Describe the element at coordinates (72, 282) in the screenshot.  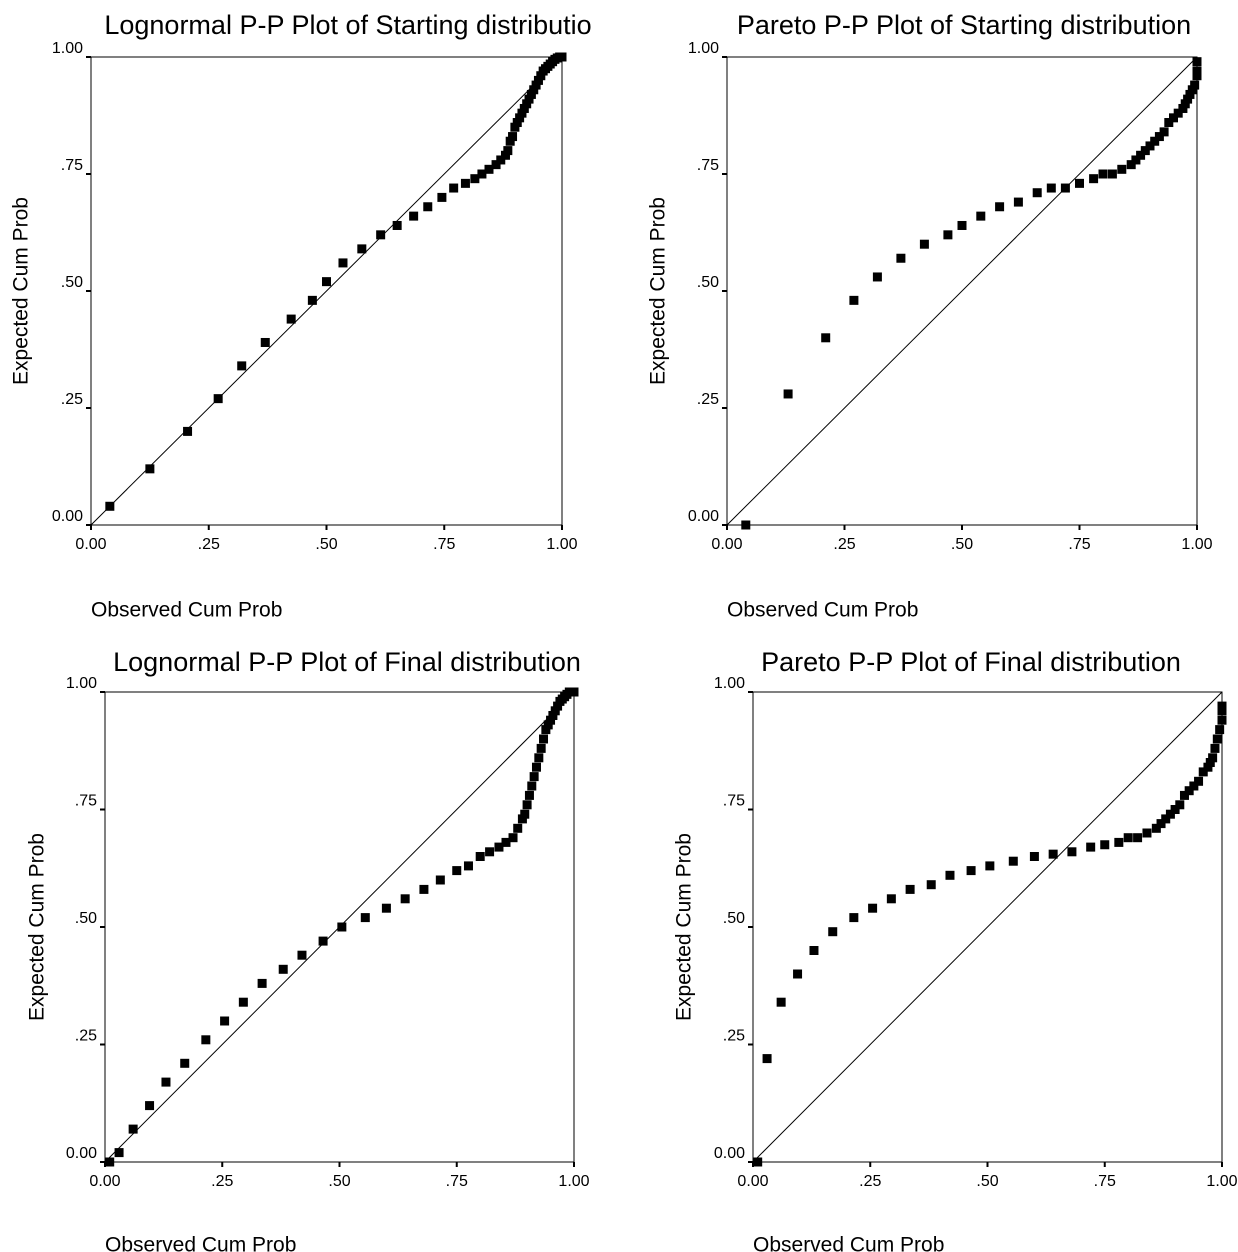
I see `y-tick-label: .50` at that location.